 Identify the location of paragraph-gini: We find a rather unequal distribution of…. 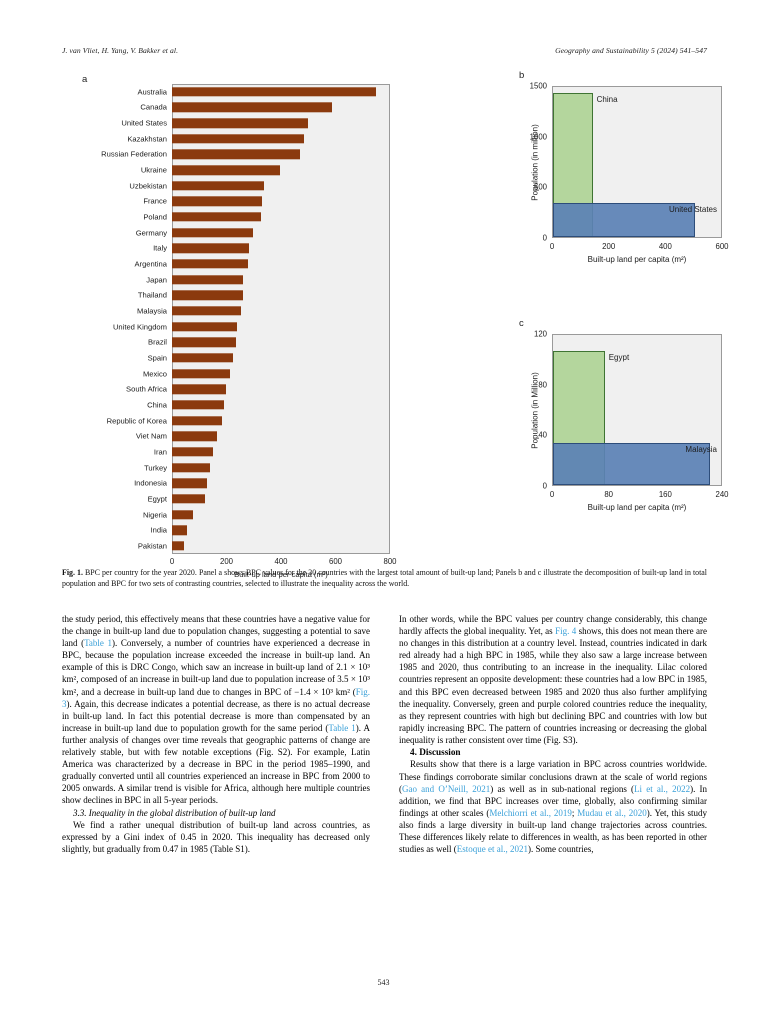
(216, 836).